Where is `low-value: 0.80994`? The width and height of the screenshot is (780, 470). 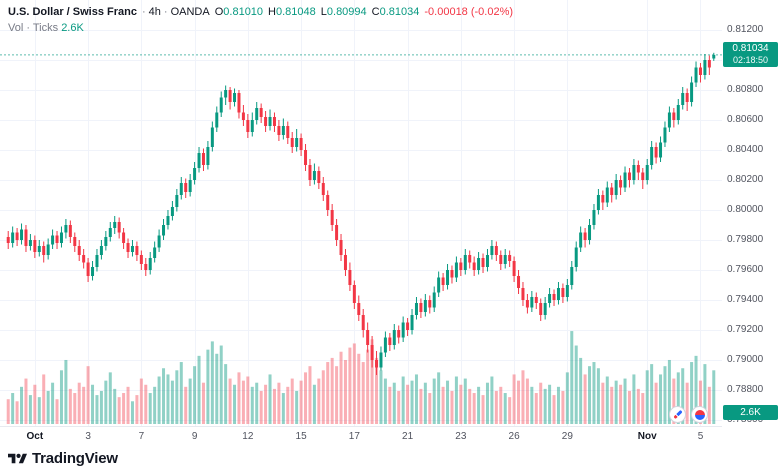
low-value: 0.80994 is located at coordinates (346, 12).